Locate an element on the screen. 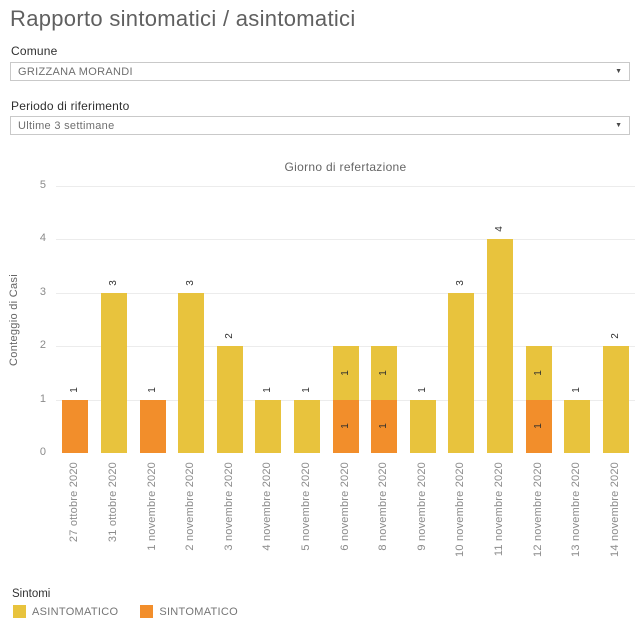  x-axis-label: 4 novembre 2020 is located at coordinates (267, 506).